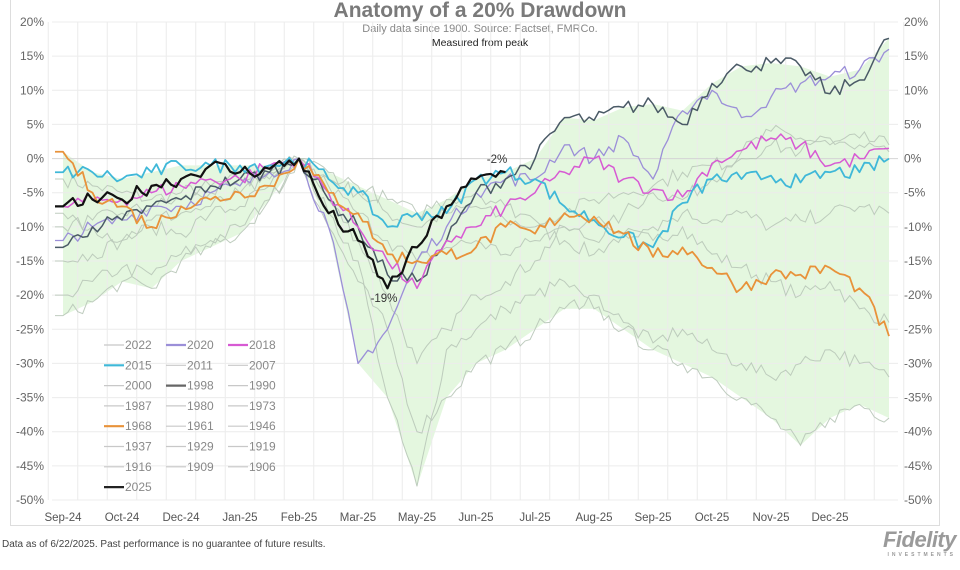 This screenshot has height=570, width=960. I want to click on x-tick-label: Mar-25, so click(358, 518).